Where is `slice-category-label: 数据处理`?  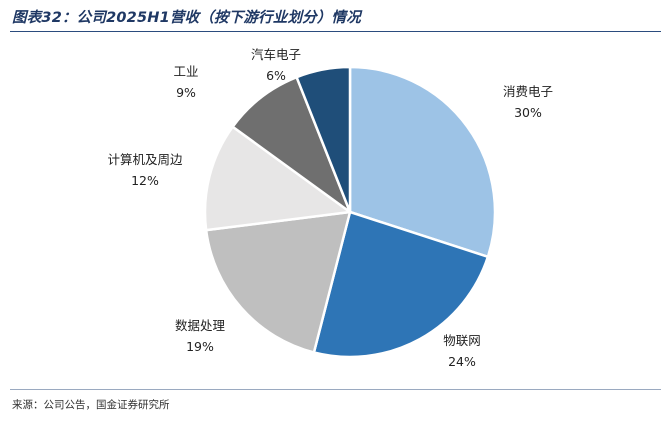
slice-category-label: 数据处理 is located at coordinates (200, 325).